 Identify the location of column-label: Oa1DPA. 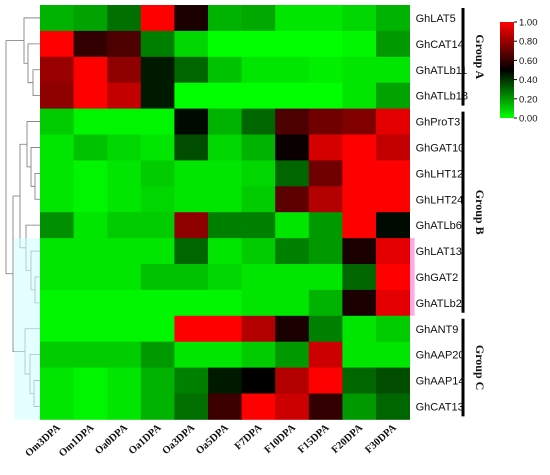
(145, 439).